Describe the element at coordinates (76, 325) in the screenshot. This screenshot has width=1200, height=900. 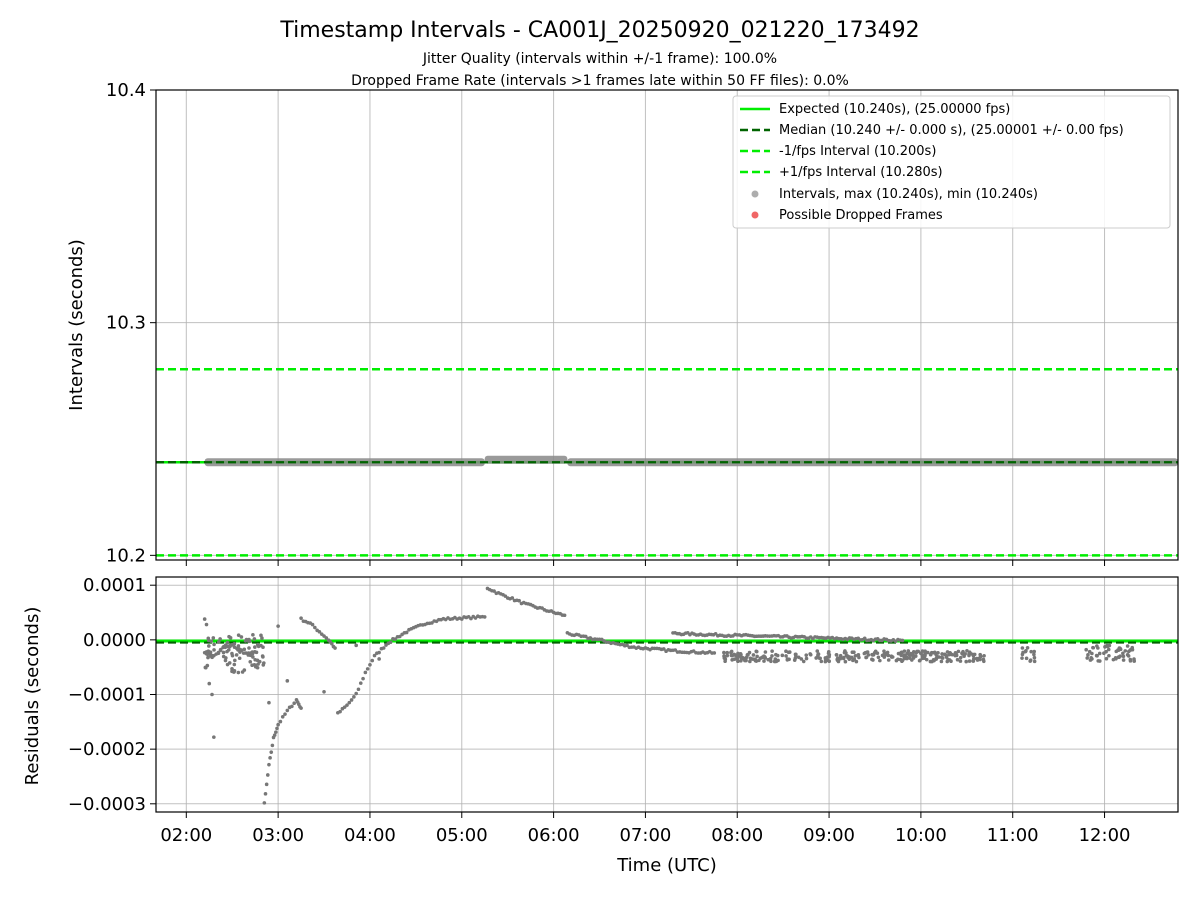
I see `top-y-axis-label: Intervals (seconds)` at that location.